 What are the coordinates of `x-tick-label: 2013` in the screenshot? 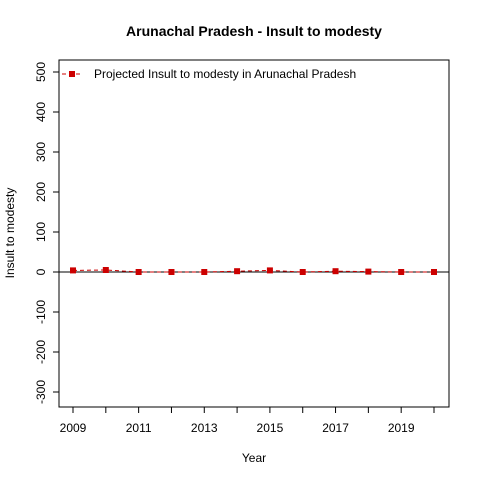 It's located at (204, 428).